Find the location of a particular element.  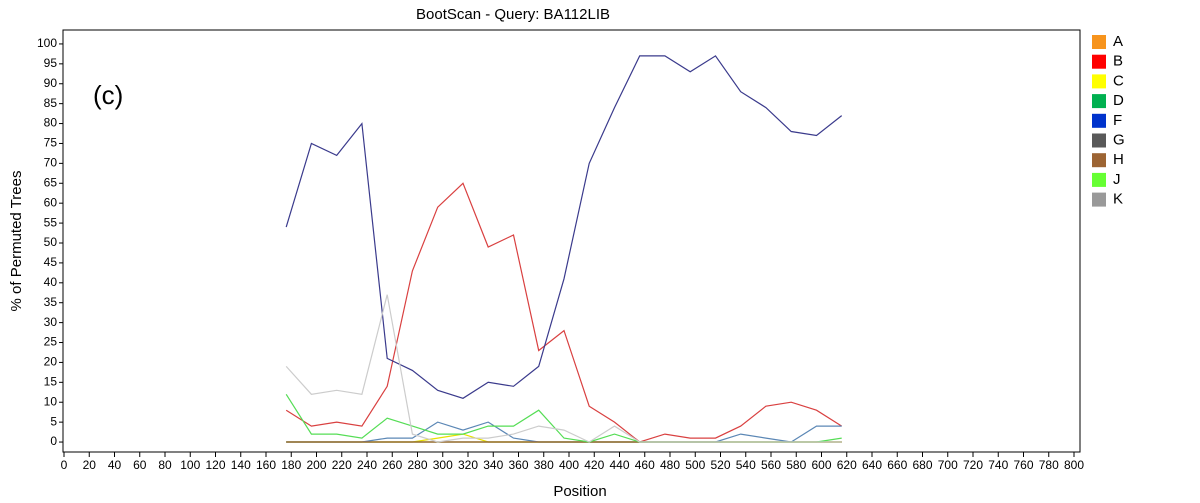

x-axis-title: Position is located at coordinates (579, 491).